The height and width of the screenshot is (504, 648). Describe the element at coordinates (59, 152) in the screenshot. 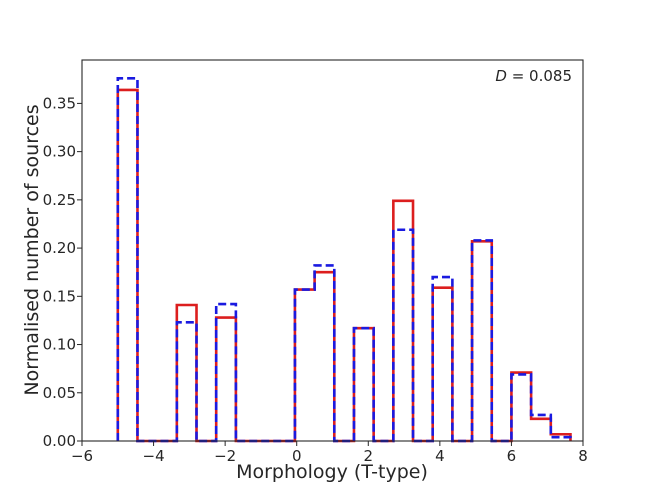

I see `y-tick-label: 0.30` at that location.